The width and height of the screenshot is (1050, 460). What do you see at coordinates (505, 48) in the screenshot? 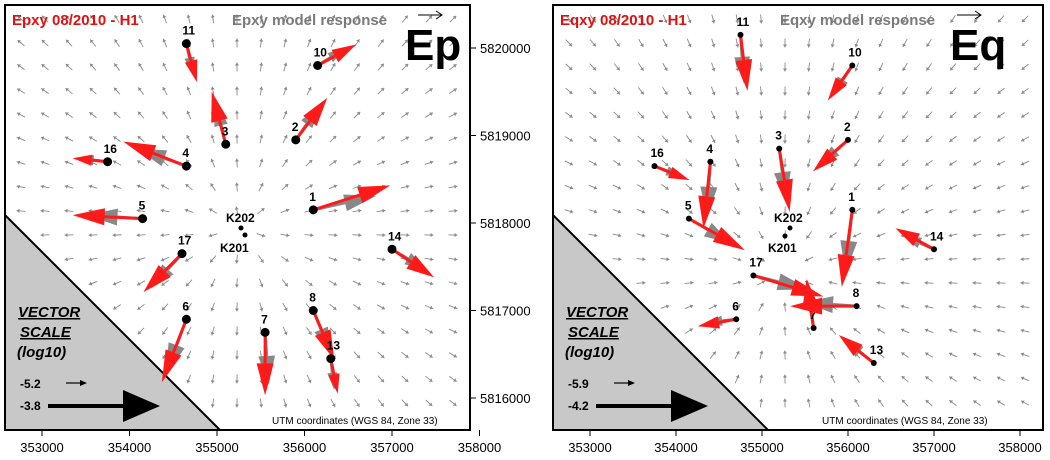
I see `y-tick-label: 5820000` at bounding box center [505, 48].